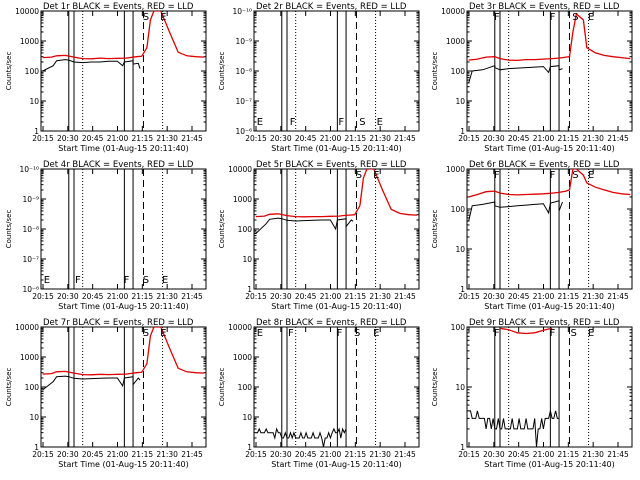  Describe the element at coordinates (30, 259) in the screenshot. I see `y-tick-label: 10⁻⁷` at that location.